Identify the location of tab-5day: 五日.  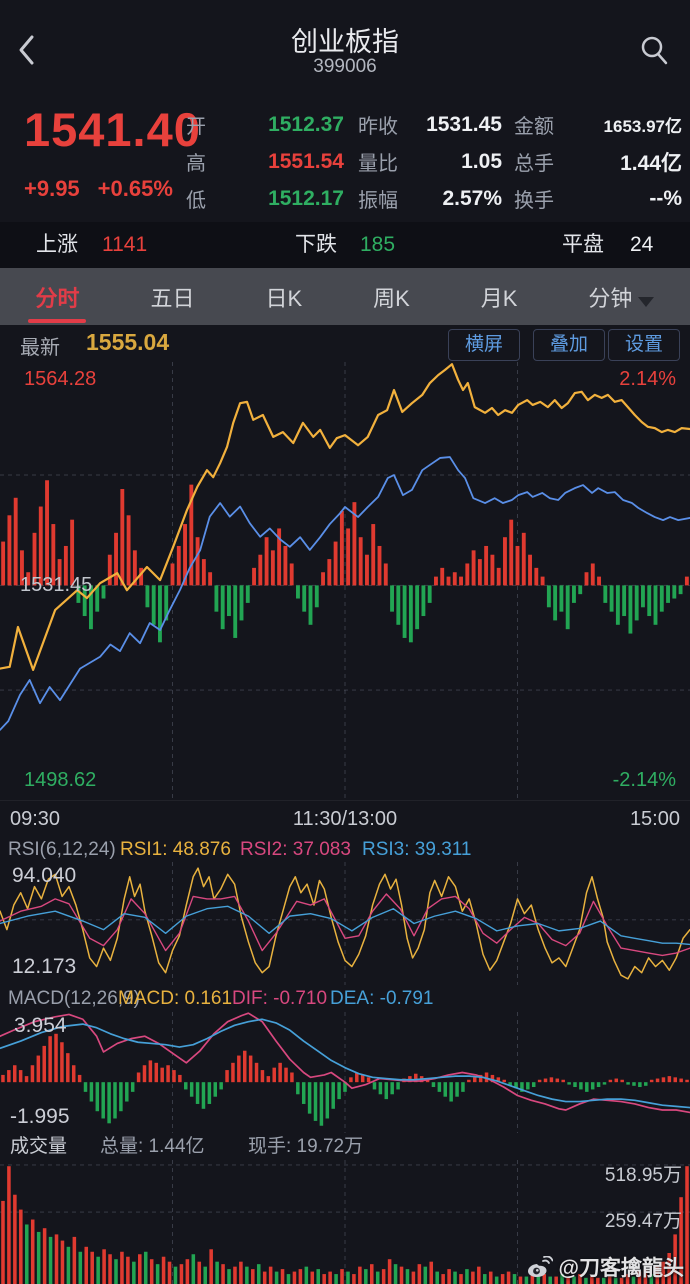
(172, 298).